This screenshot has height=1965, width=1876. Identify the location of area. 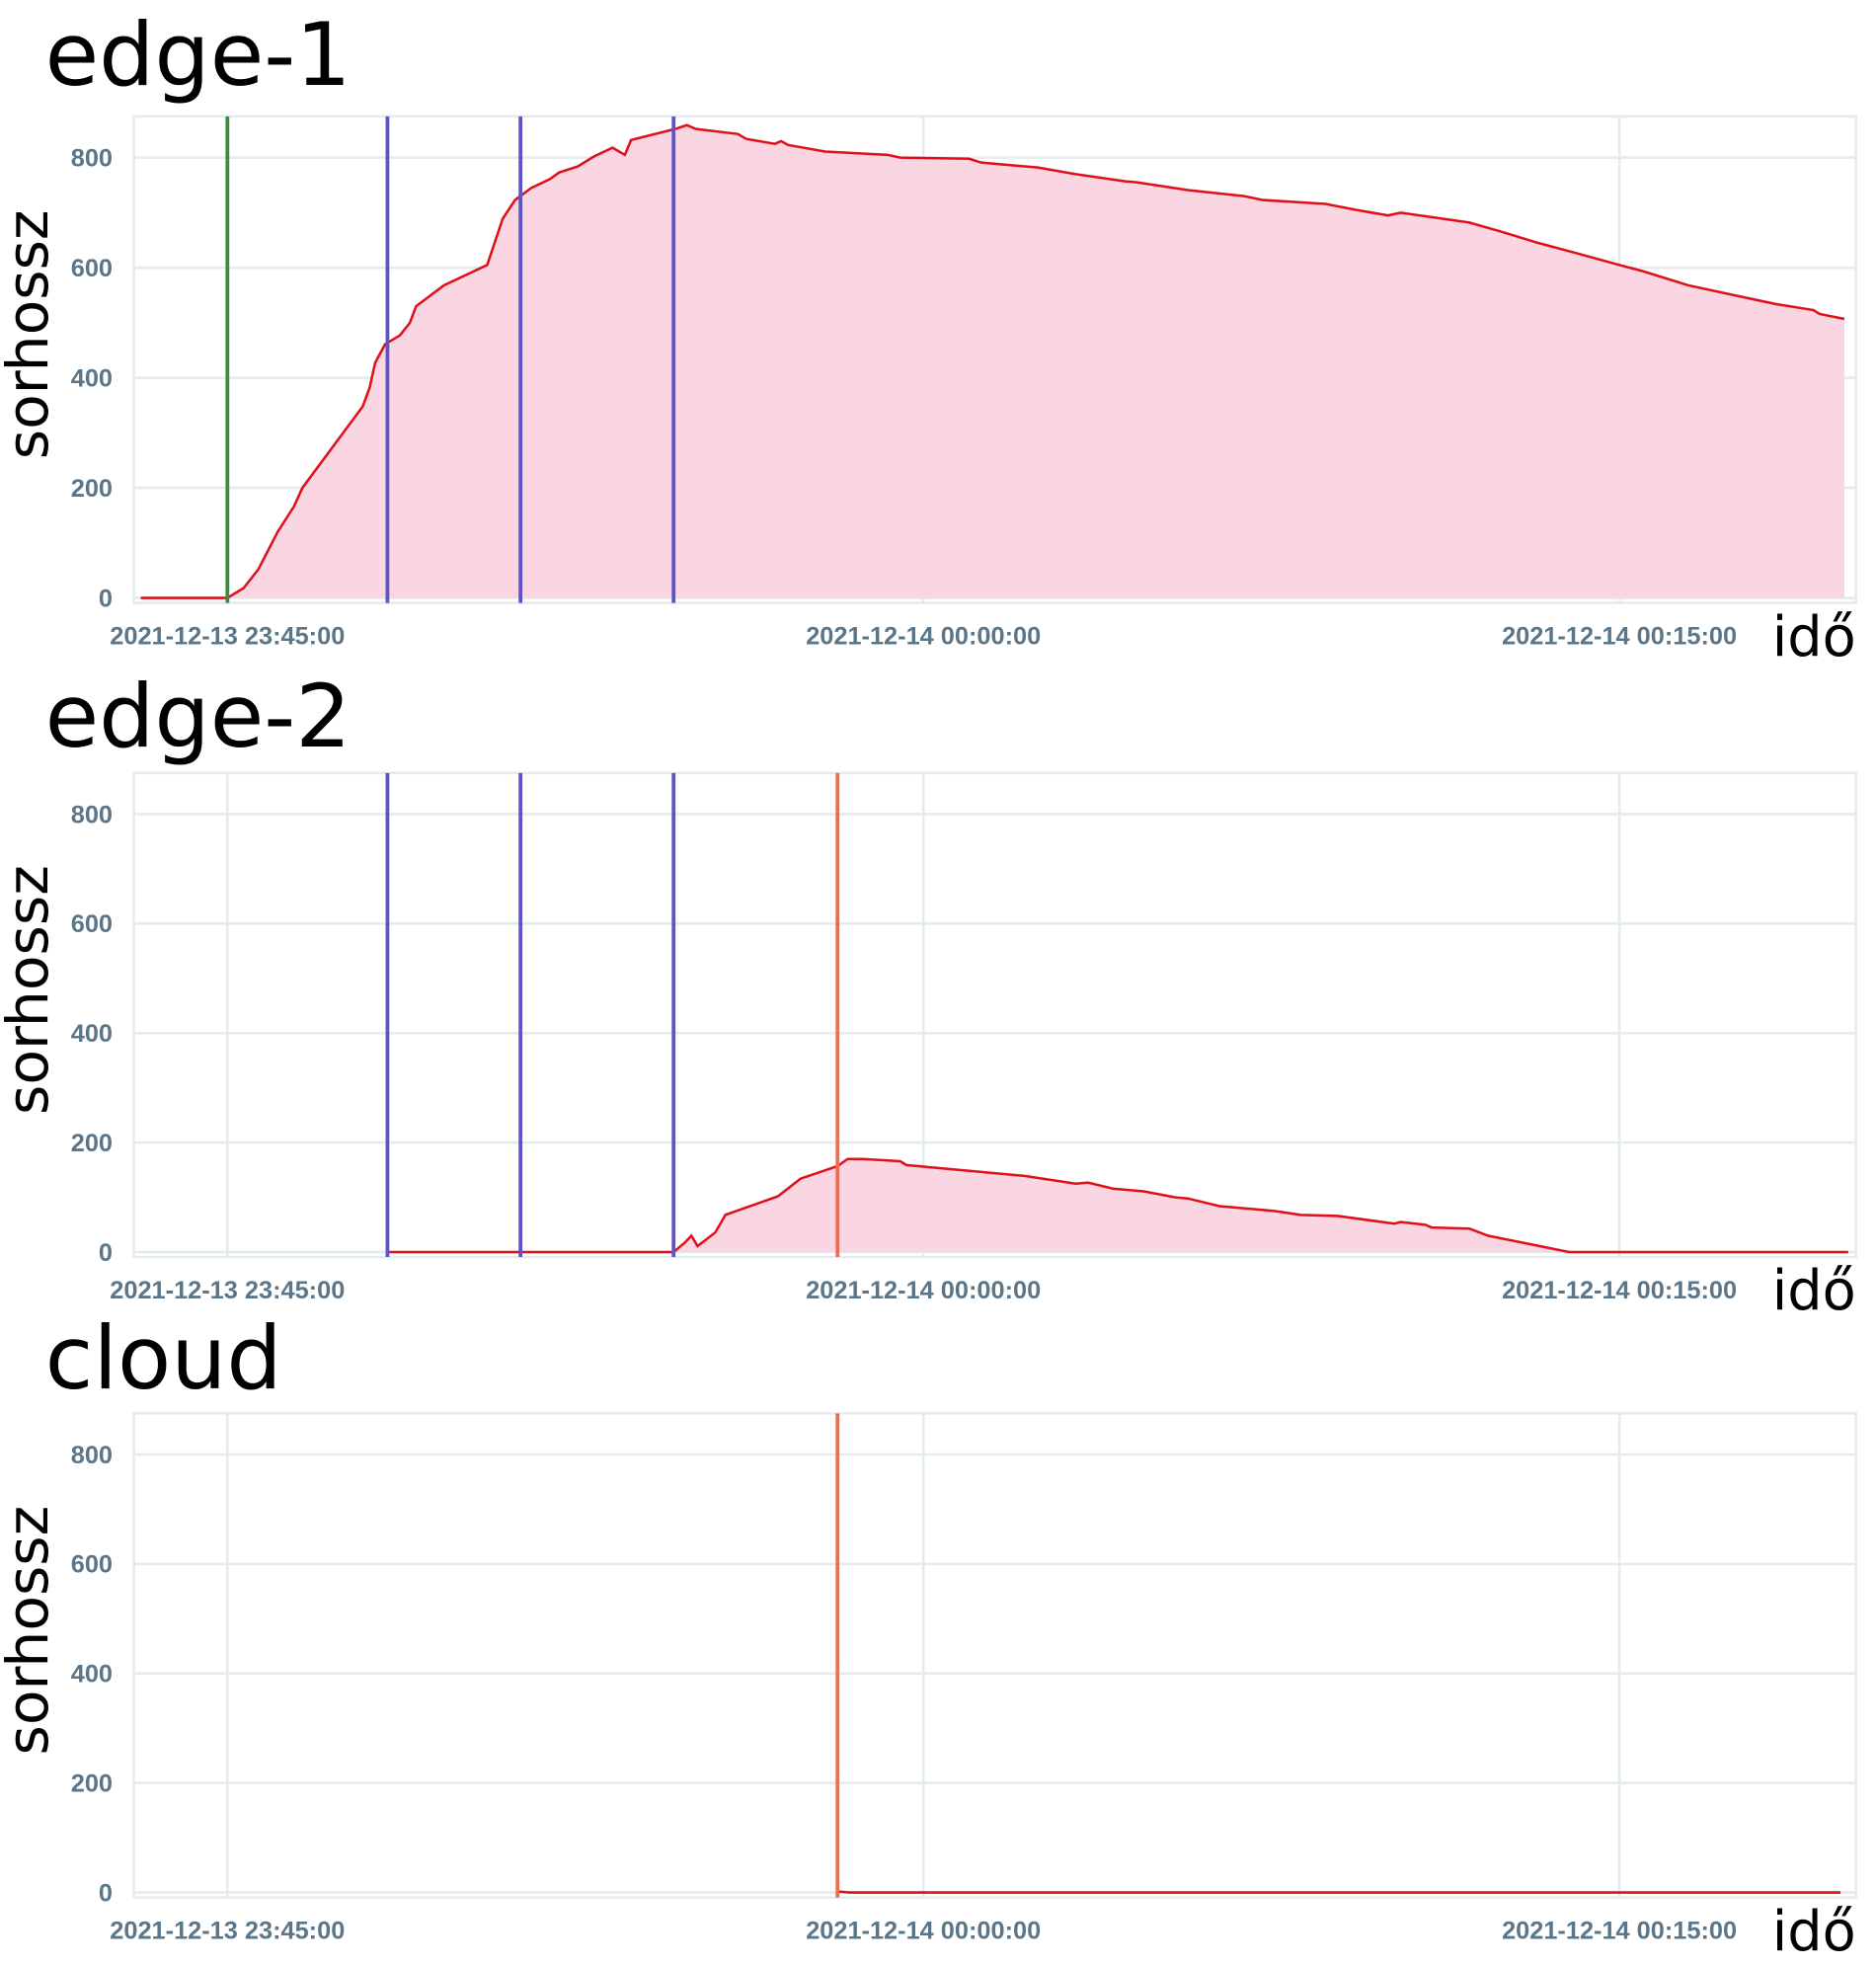
(1117, 1205).